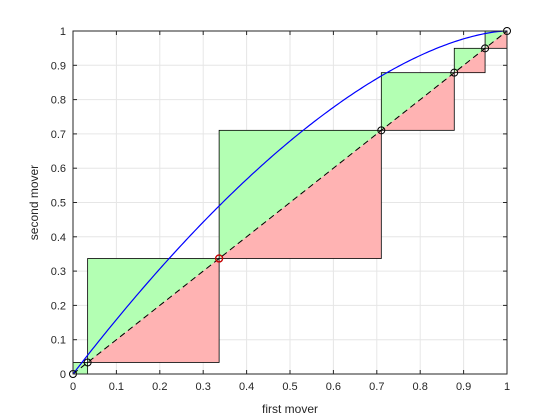 The width and height of the screenshot is (560, 420). I want to click on y-tick-label: 0.7, so click(58, 135).